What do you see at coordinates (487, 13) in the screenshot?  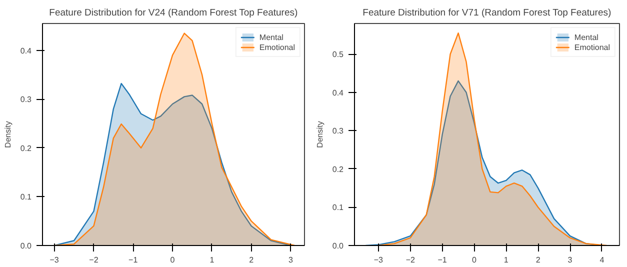 I see `chart-title: Feature Distribution for V71 (Random Forest Top Features)` at bounding box center [487, 13].